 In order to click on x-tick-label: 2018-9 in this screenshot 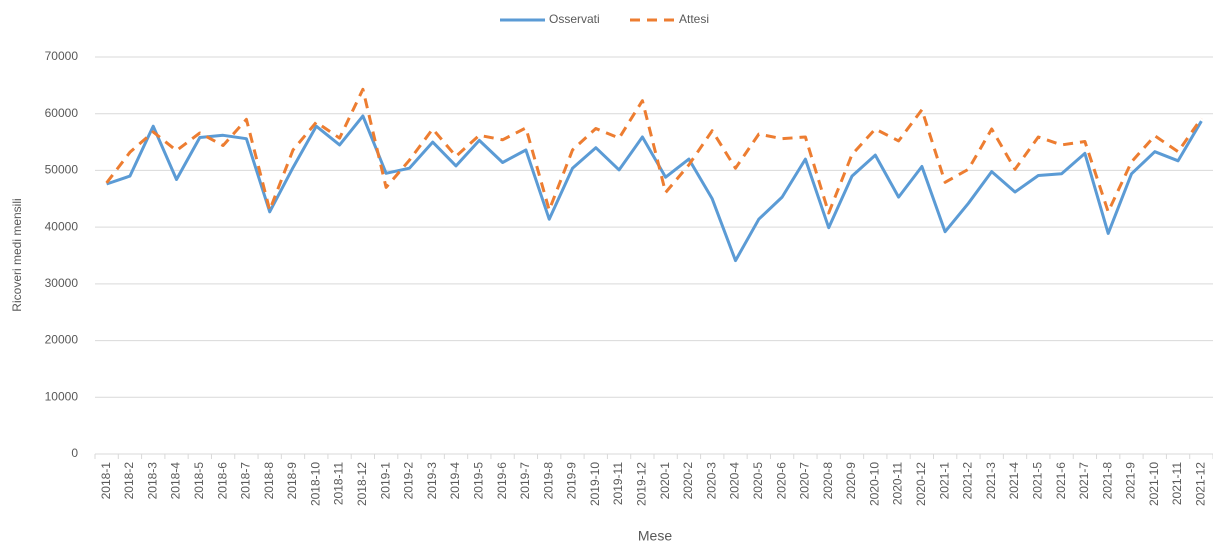, I will do `click(292, 481)`.